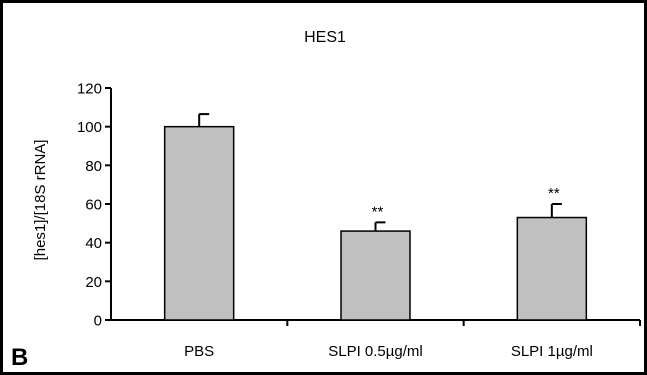 This screenshot has height=375, width=647. Describe the element at coordinates (40, 200) in the screenshot. I see `y-axis-label: [hes1]/[18S rRNA]` at that location.